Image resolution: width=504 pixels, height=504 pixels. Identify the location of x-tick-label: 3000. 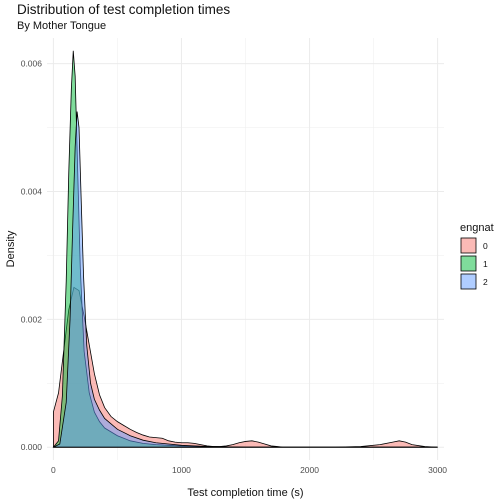
(437, 470).